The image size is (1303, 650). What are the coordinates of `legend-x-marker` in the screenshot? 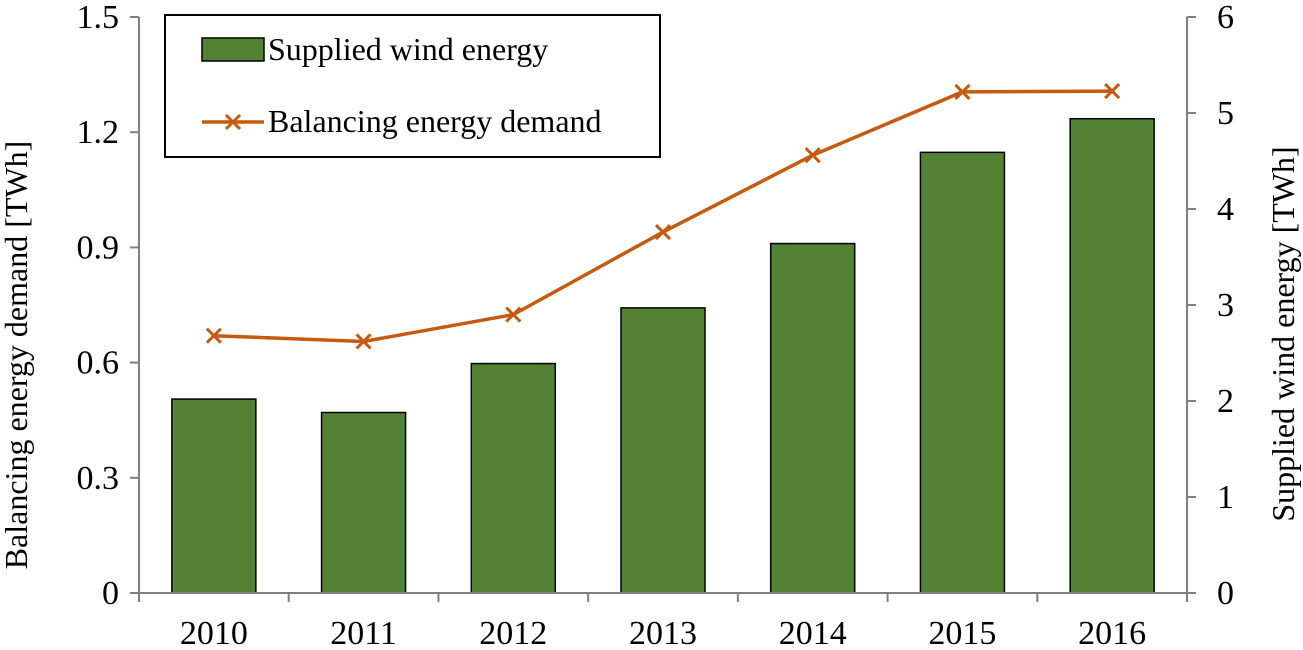 It's located at (233, 122).